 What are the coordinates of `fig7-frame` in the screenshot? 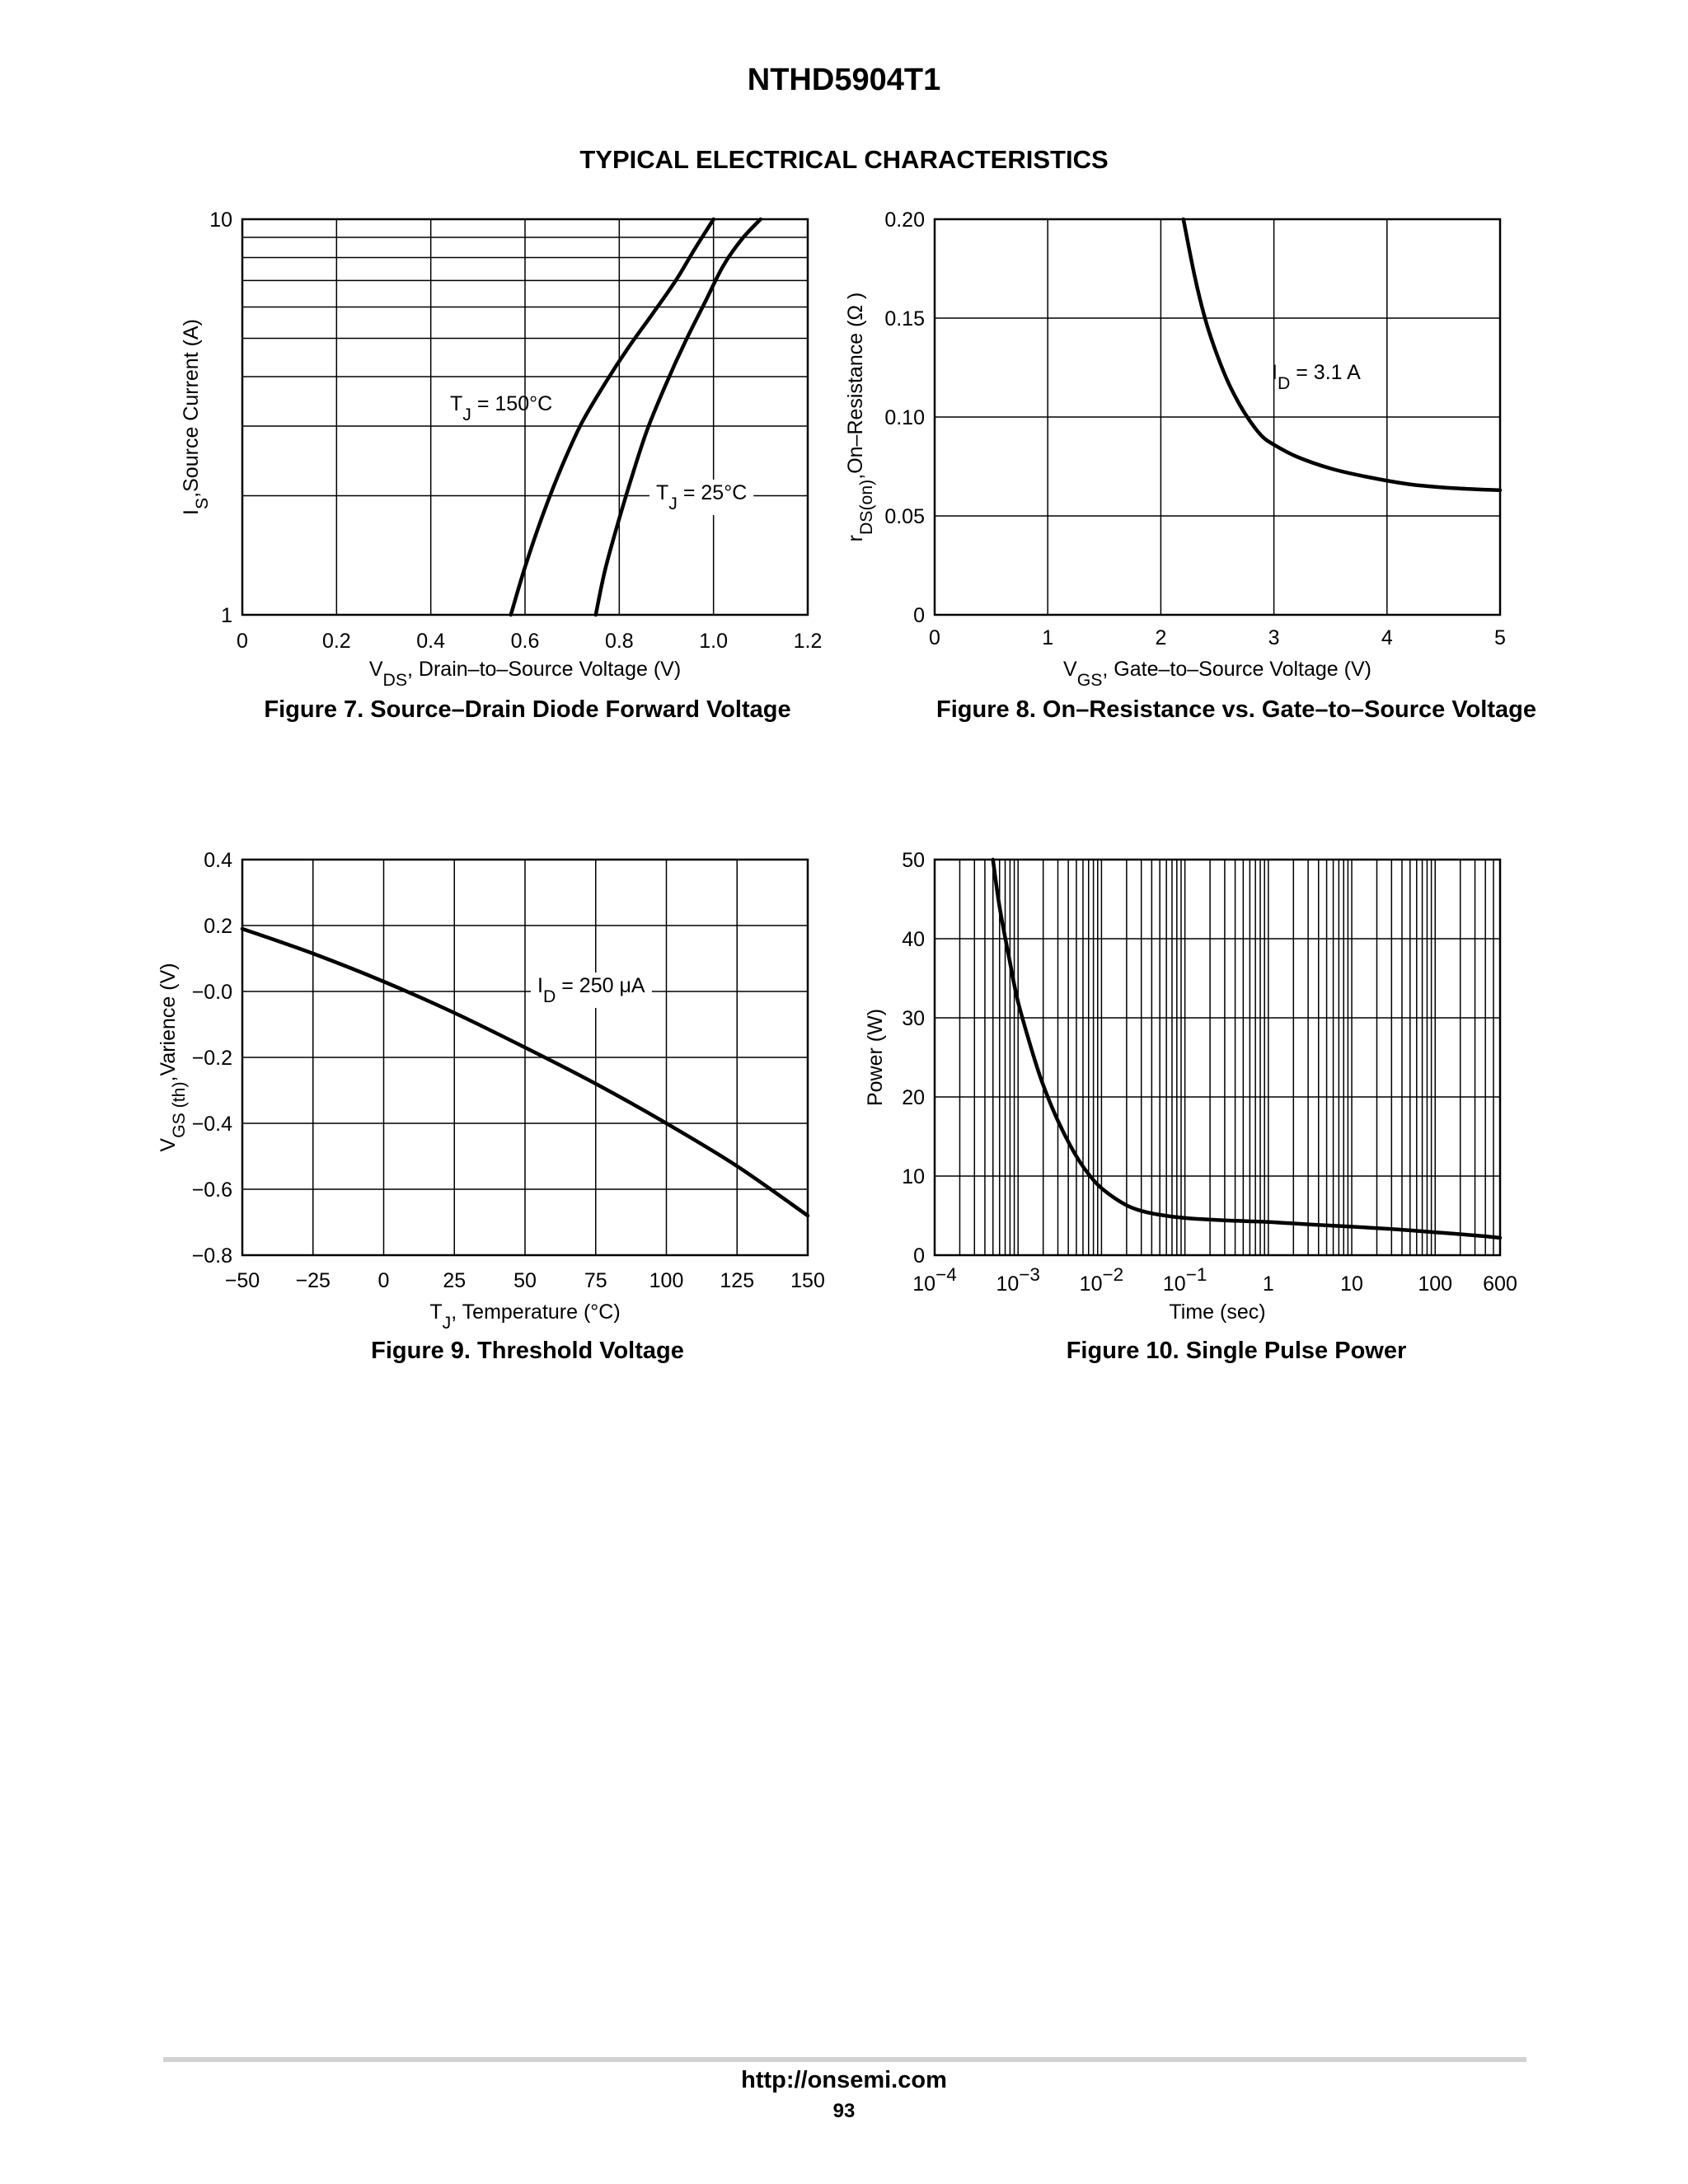 It's located at (525, 417).